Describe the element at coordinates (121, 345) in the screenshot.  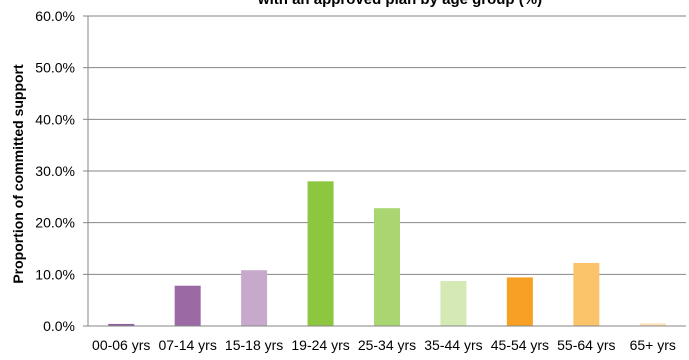
I see `x-tick-label: 00-06 yrs` at that location.